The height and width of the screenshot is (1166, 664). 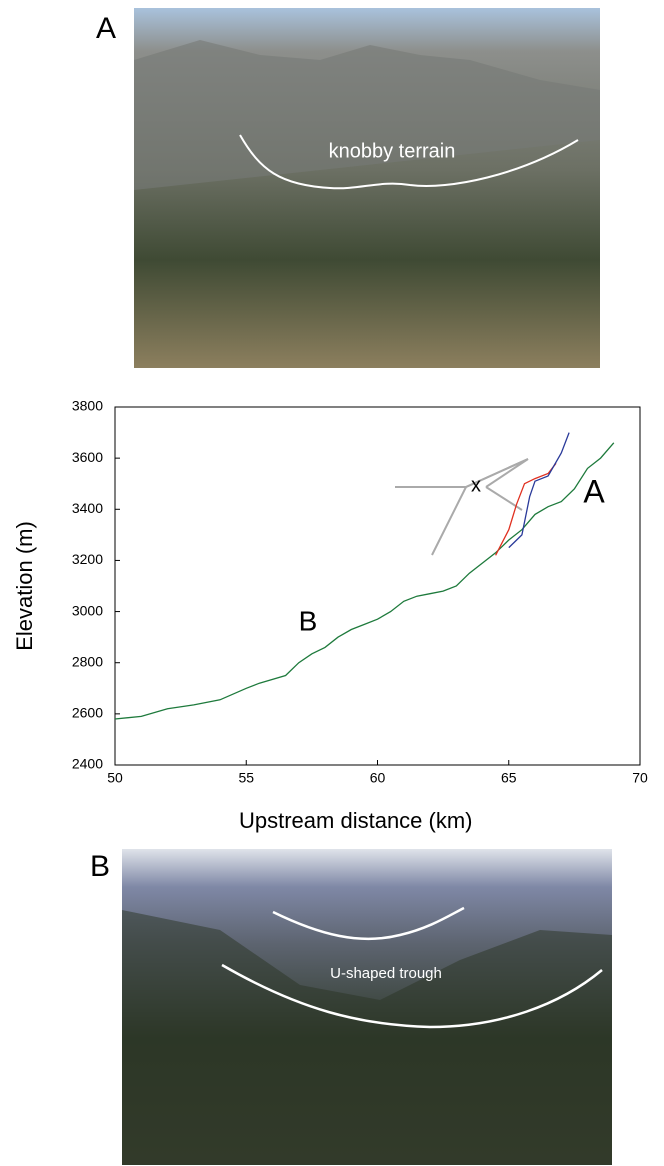 I want to click on annotation: A, so click(x=594, y=491).